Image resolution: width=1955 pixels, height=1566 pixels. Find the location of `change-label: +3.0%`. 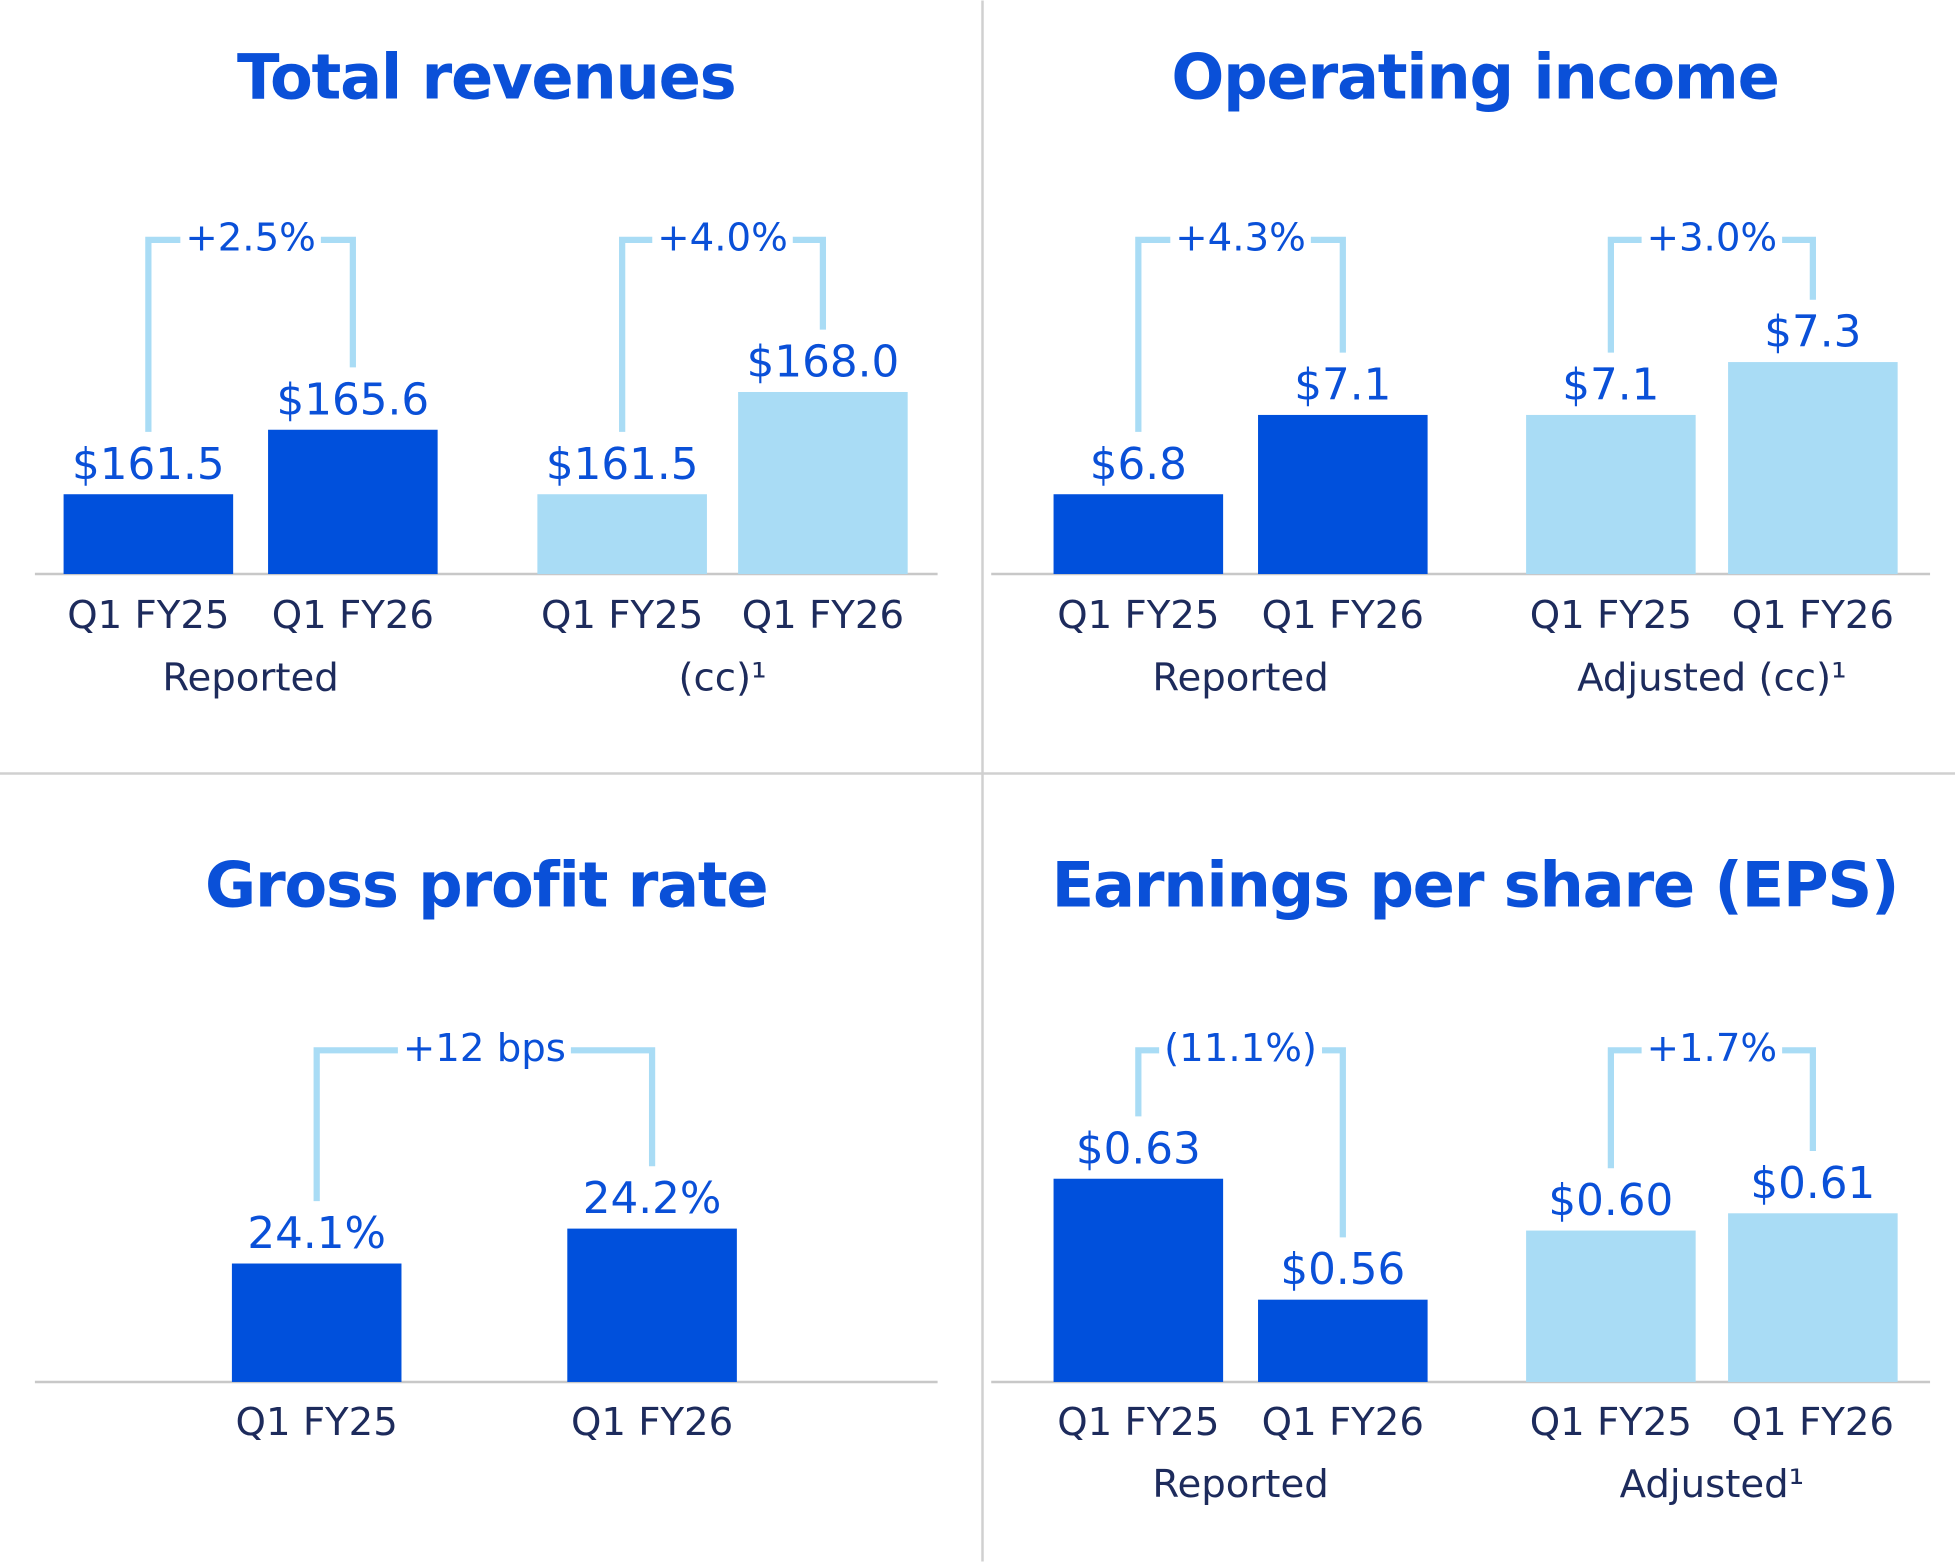

change-label: +3.0% is located at coordinates (1712, 237).